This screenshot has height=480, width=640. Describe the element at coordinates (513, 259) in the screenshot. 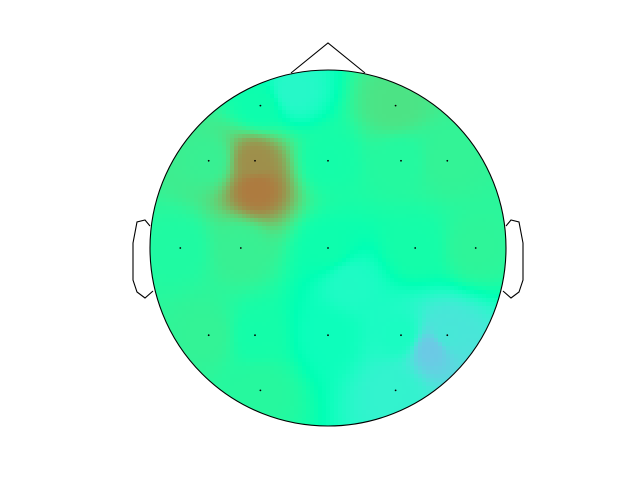

I see `right-ear-outline` at that location.